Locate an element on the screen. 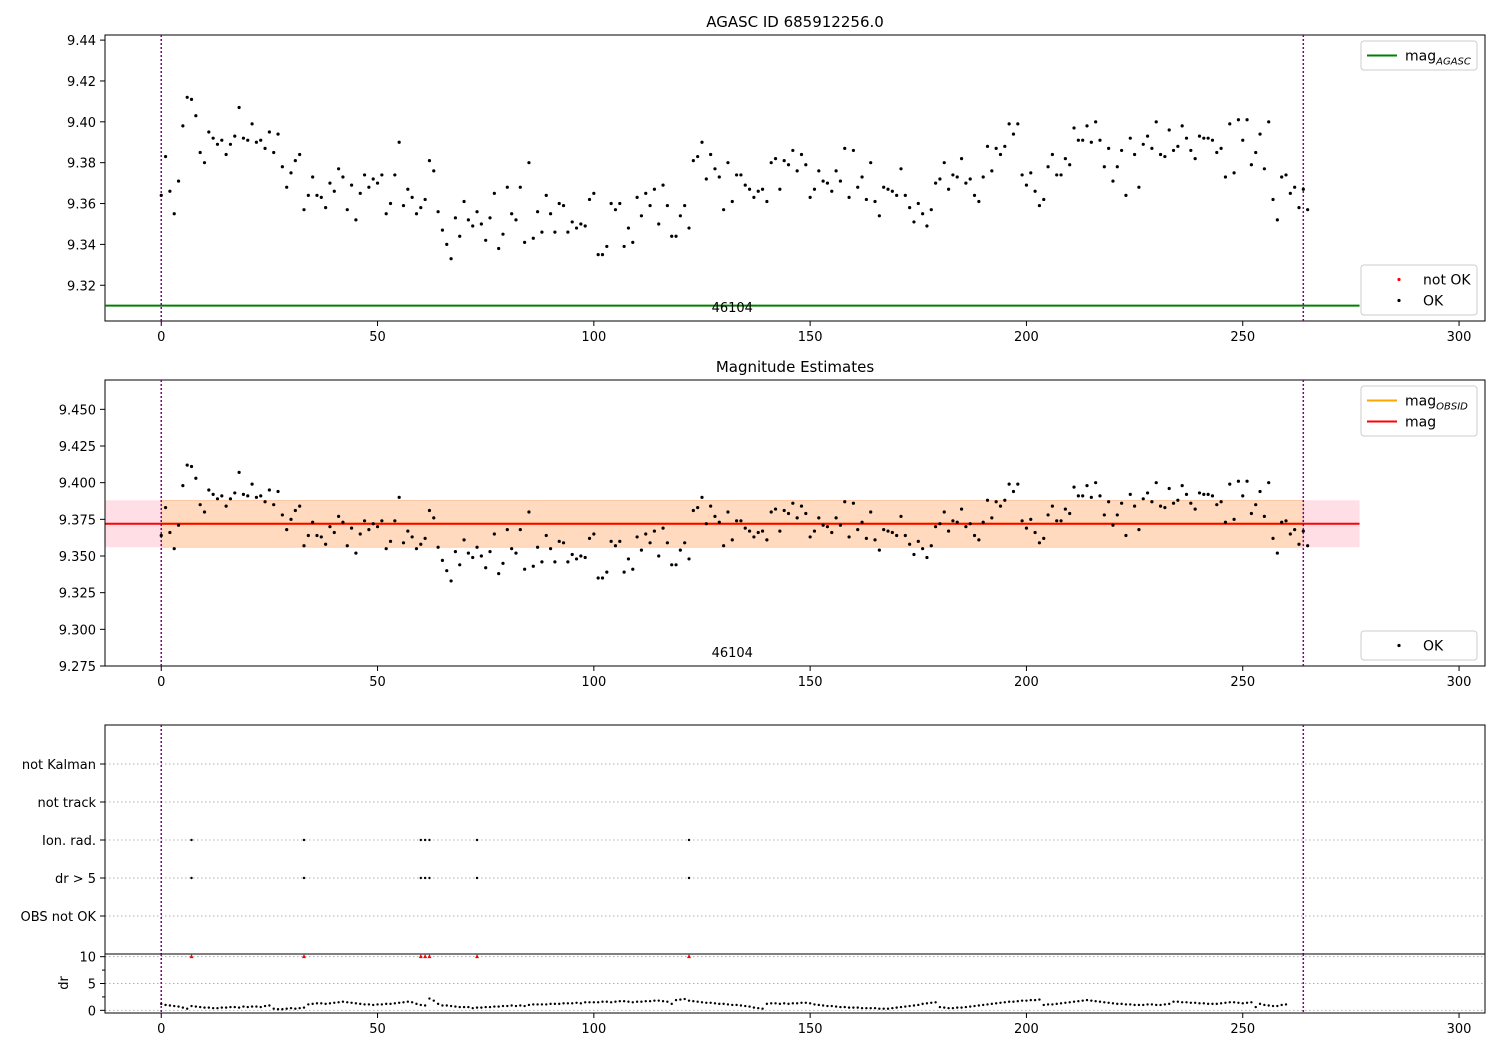  y-tick-label: 9.375 is located at coordinates (77, 520).